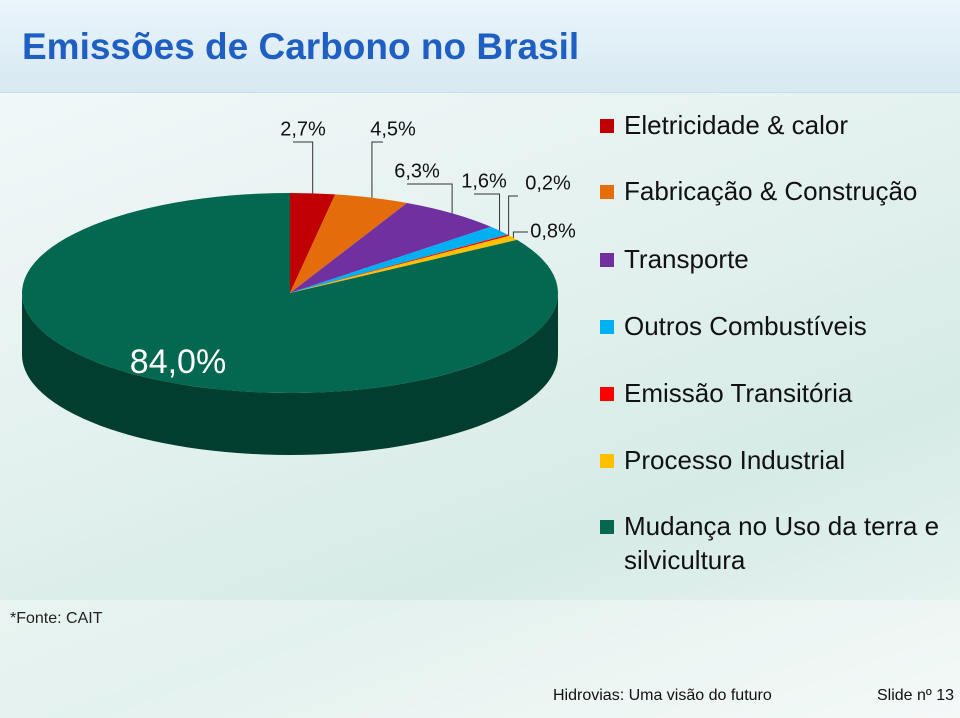 The height and width of the screenshot is (718, 960). Describe the element at coordinates (782, 543) in the screenshot. I see `legend-label: Mudança no Uso da terra e silvicultura` at that location.